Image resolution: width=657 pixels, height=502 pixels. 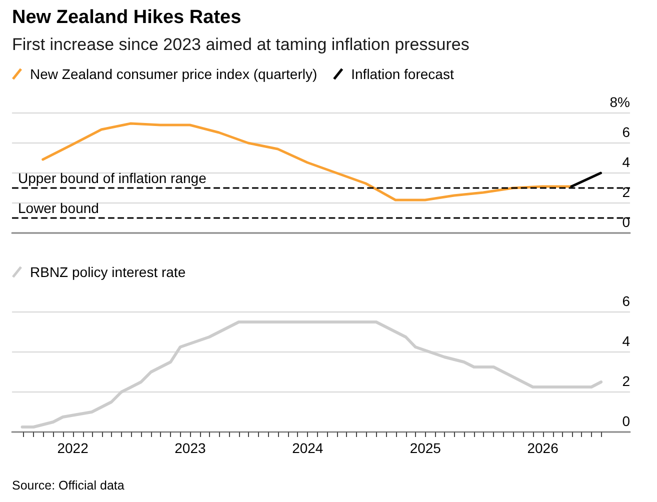 I want to click on legend-label: New Zealand consumer price index (quarterly), so click(x=174, y=74).